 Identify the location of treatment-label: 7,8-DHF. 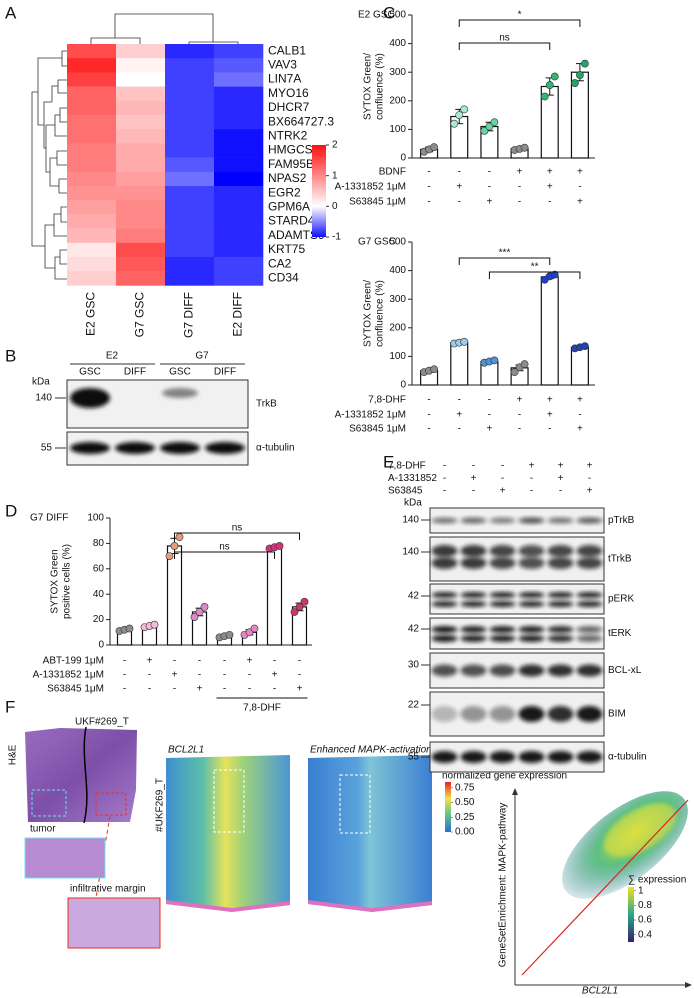
(407, 466).